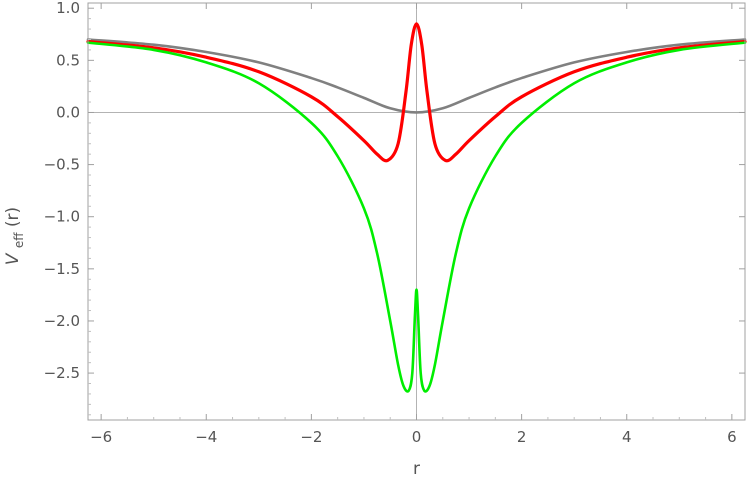 The image size is (747, 483). Describe the element at coordinates (522, 437) in the screenshot. I see `x-tick-label: 2` at that location.